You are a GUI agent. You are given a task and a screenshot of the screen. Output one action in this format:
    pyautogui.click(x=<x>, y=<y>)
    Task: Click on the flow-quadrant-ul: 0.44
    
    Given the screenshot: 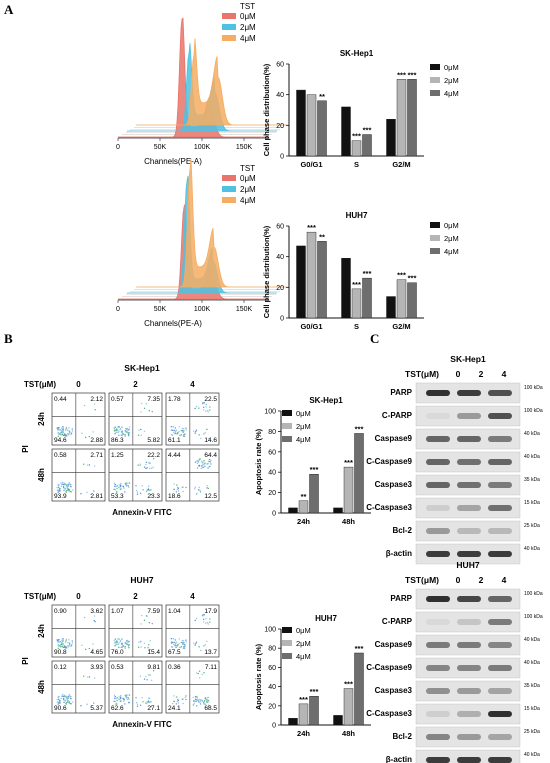 What is the action you would take?
    pyautogui.click(x=60, y=399)
    